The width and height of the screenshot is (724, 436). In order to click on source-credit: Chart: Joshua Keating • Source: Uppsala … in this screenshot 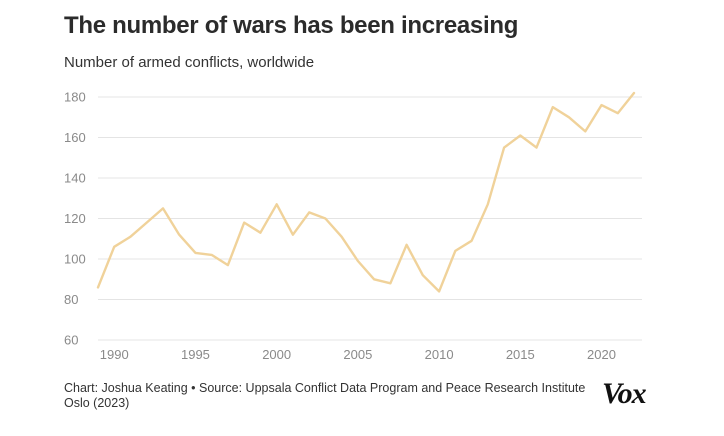, I will do `click(325, 395)`.